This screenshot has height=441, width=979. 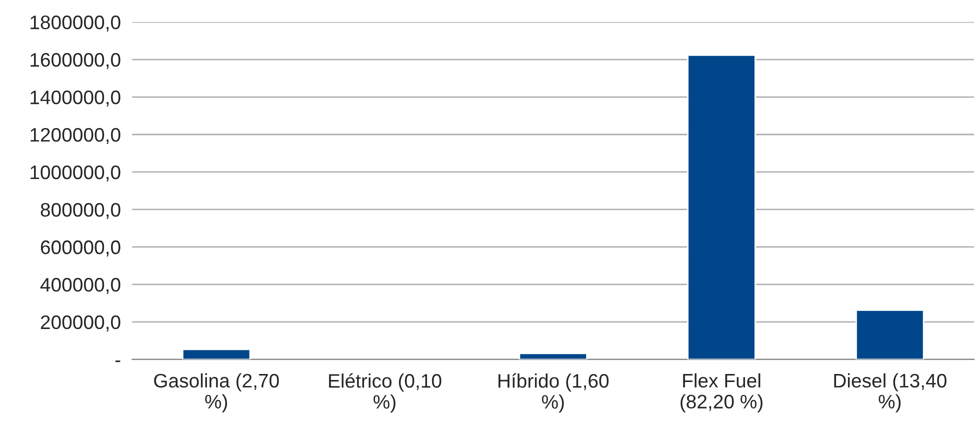 I want to click on y-tick-label: 1400000,0, so click(x=75, y=98).